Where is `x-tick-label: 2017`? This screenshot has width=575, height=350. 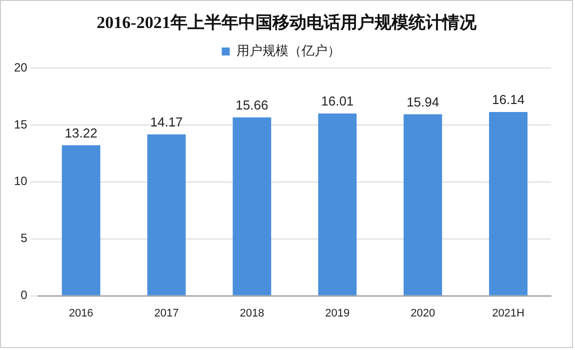
x-tick-label: 2017 is located at coordinates (166, 313).